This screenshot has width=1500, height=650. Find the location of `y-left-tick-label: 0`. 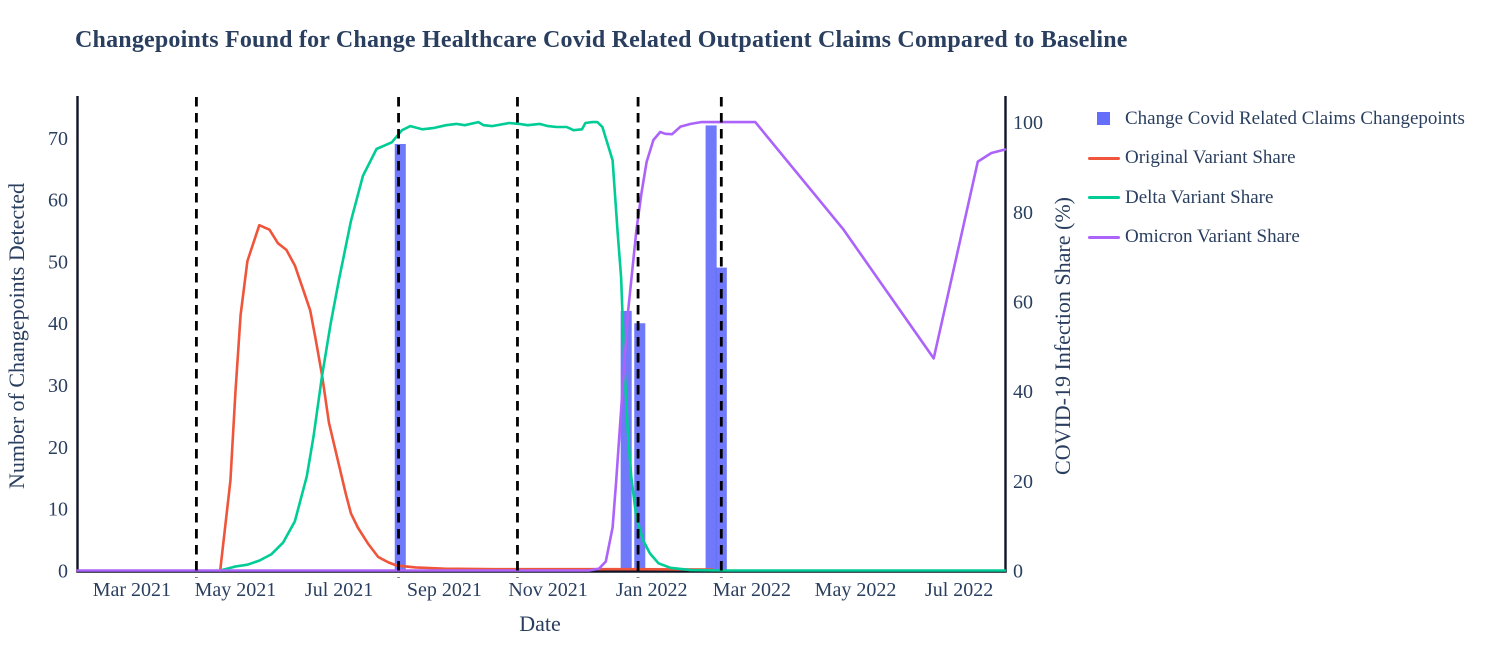

y-left-tick-label: 0 is located at coordinates (63, 572).